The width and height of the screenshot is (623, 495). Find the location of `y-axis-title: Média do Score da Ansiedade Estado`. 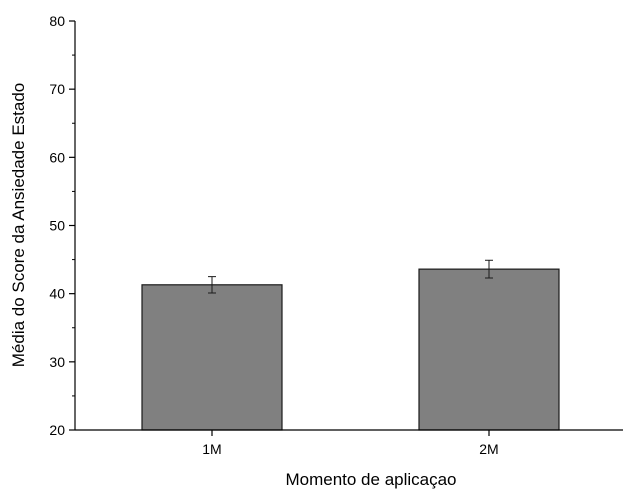

y-axis-title: Média do Score da Ansiedade Estado is located at coordinates (18, 225).